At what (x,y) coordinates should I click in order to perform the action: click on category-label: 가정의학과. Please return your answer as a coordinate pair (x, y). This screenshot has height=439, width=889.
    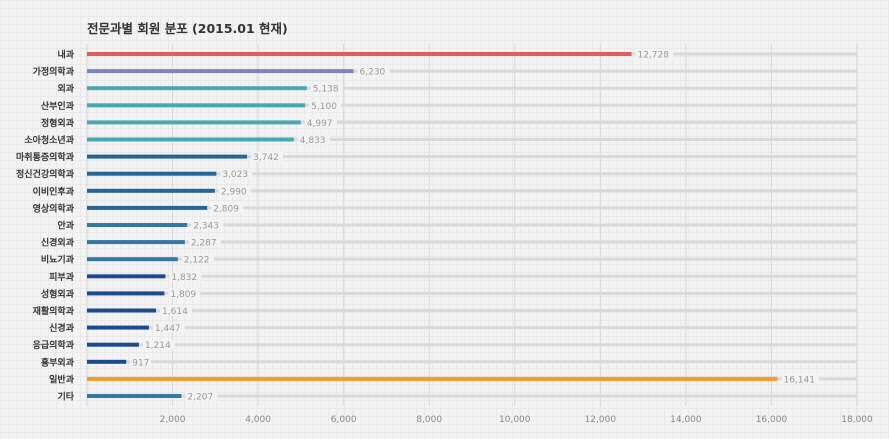
    Looking at the image, I should click on (54, 72).